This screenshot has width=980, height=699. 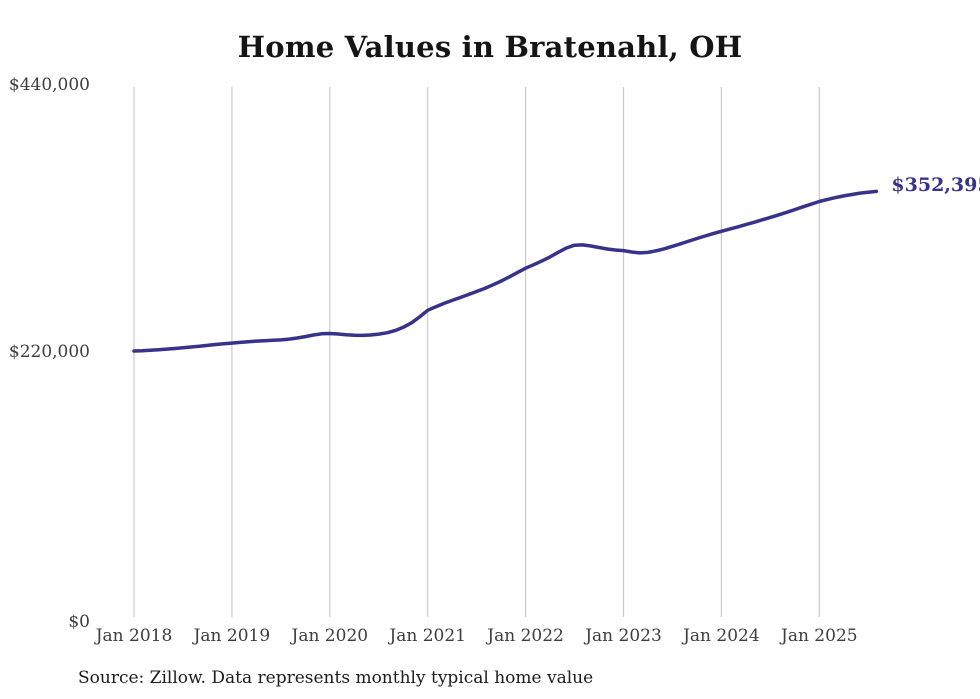 What do you see at coordinates (819, 636) in the screenshot?
I see `x-tick-label: Jan 2025` at bounding box center [819, 636].